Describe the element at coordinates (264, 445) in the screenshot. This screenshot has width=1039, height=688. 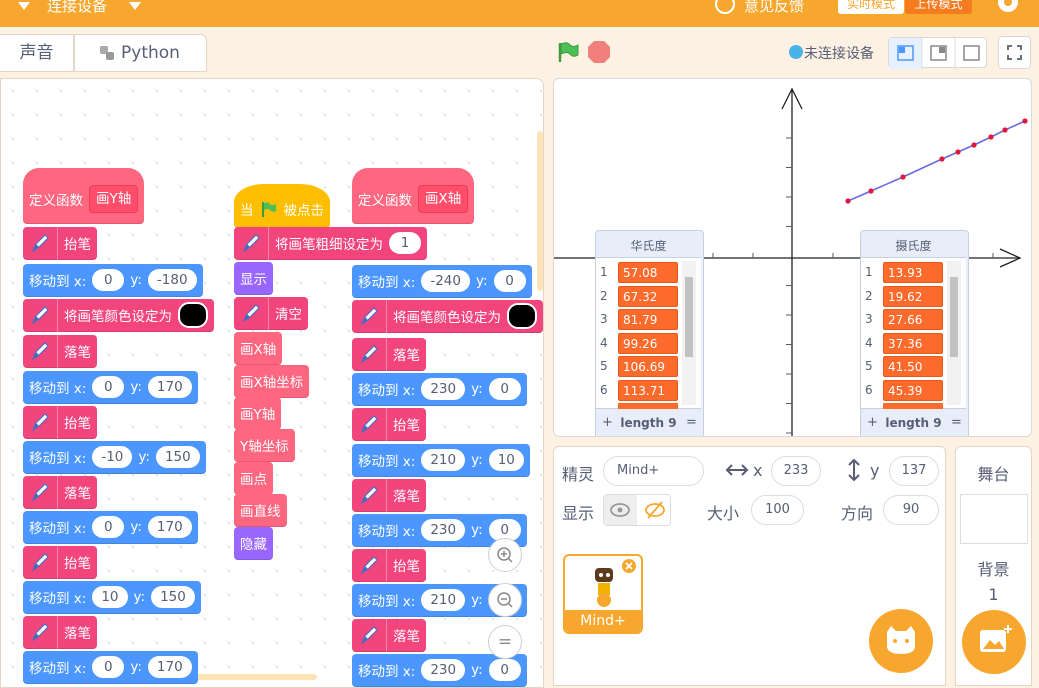
I see `code-block: Y轴坐标` at that location.